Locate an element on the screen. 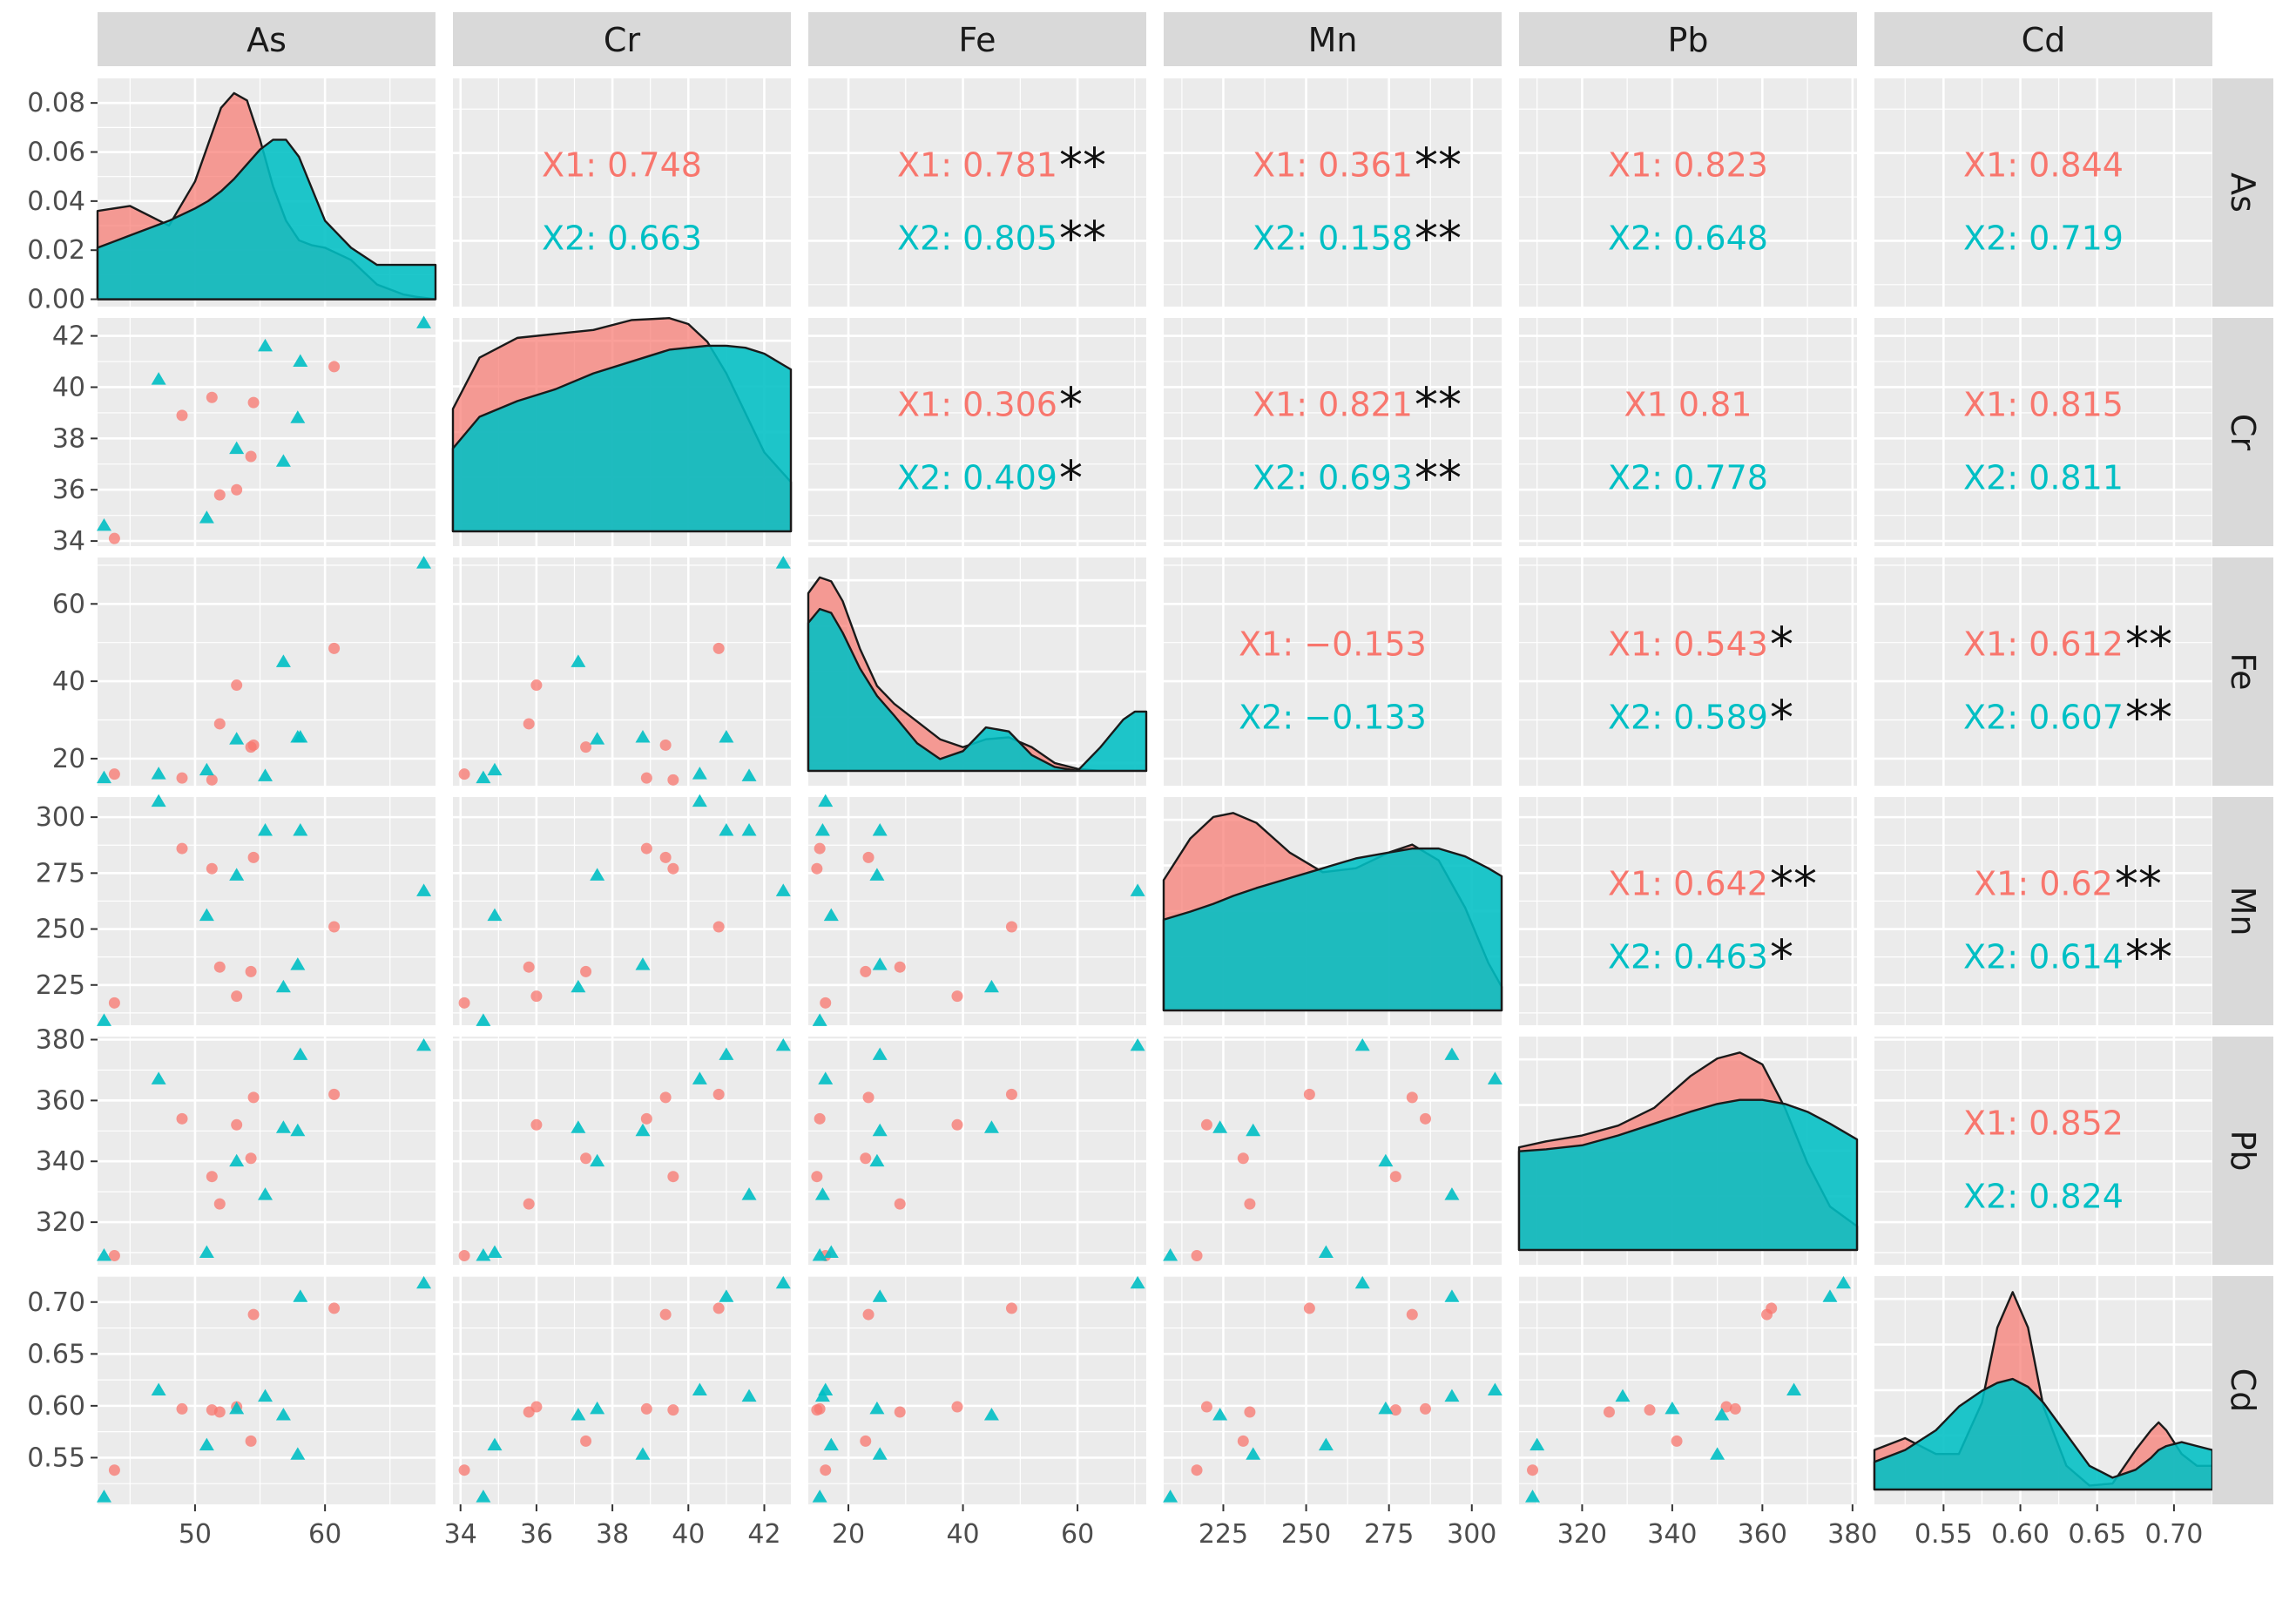  strip-top-cr: Cr is located at coordinates (622, 39).